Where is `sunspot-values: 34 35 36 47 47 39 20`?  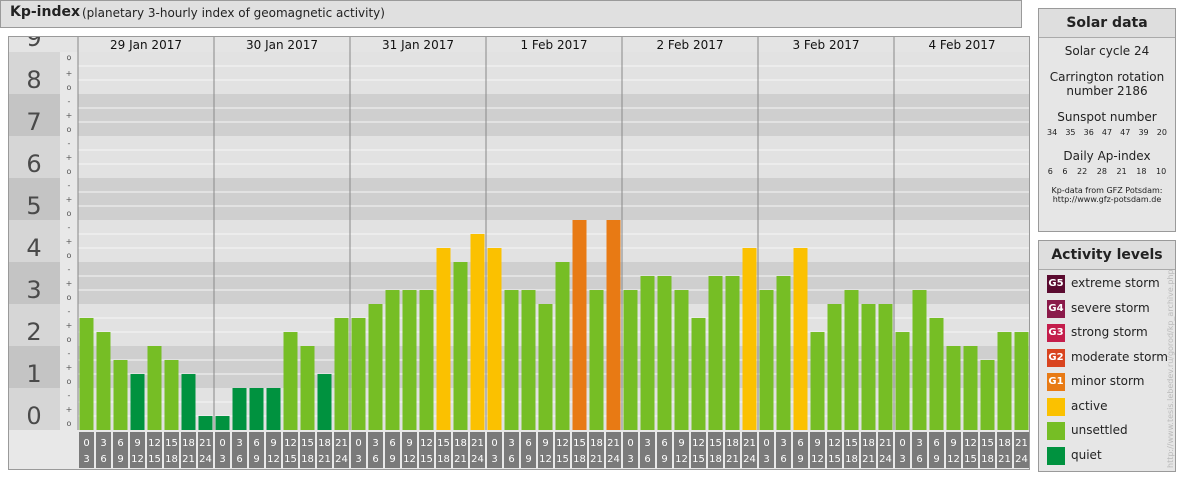
sunspot-values: 34 35 36 47 47 39 20 is located at coordinates (1107, 132).